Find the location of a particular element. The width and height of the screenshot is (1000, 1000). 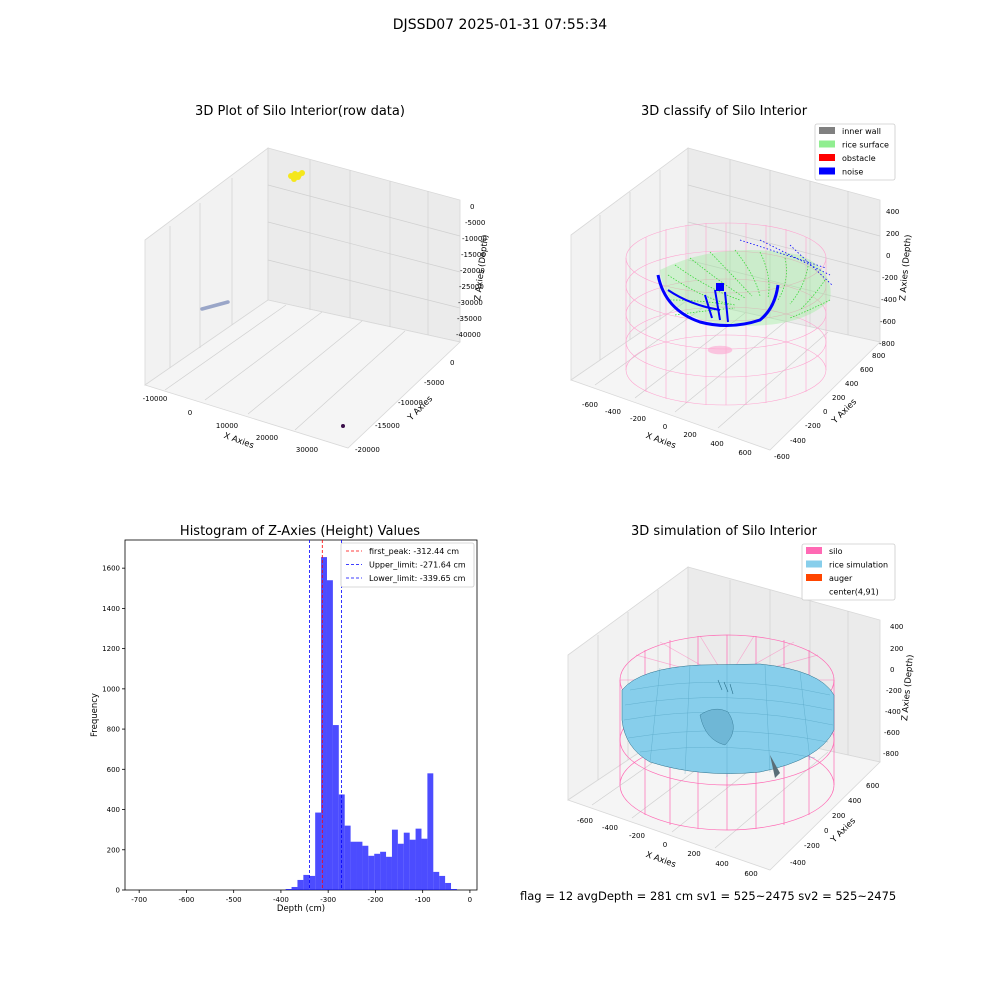

histogram-xtick-label: 0 is located at coordinates (470, 900).